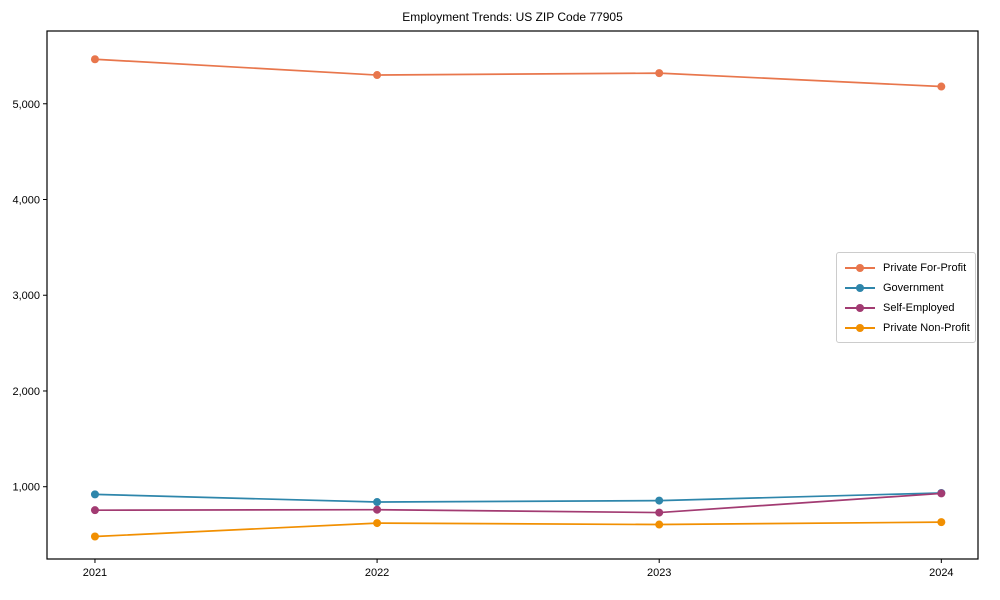 The width and height of the screenshot is (1000, 600). Describe the element at coordinates (94, 510) in the screenshot. I see `data-point-self-employed-2021` at that location.